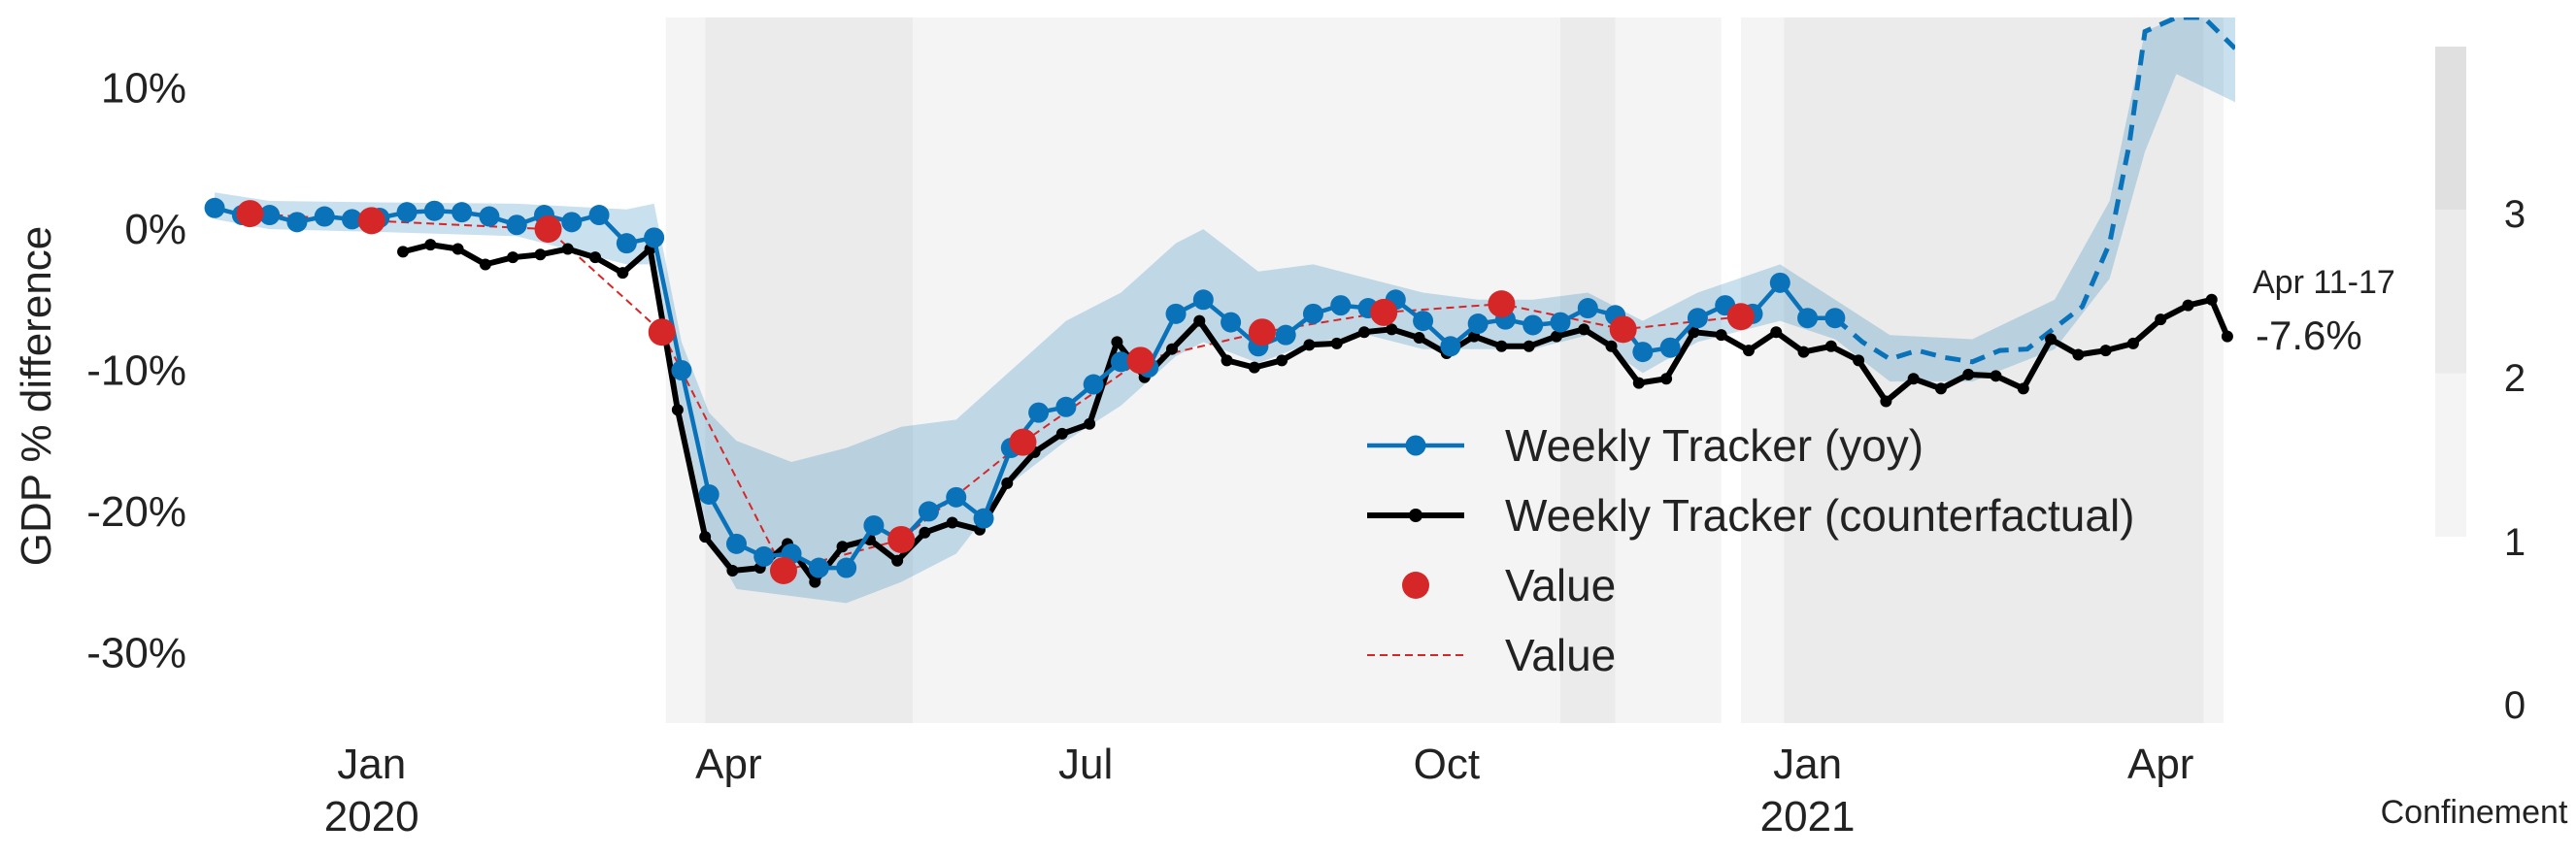 This screenshot has width=2576, height=857. I want to click on y-axis: 10% 0% -10% -20% -30%, so click(136, 371).